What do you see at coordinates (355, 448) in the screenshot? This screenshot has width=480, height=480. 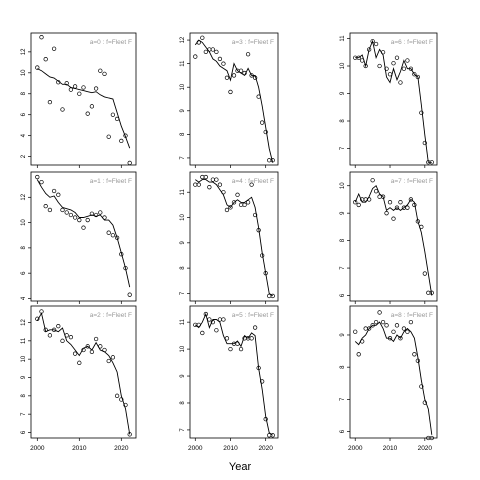 I see `x-tick-label: 2000` at bounding box center [355, 448].